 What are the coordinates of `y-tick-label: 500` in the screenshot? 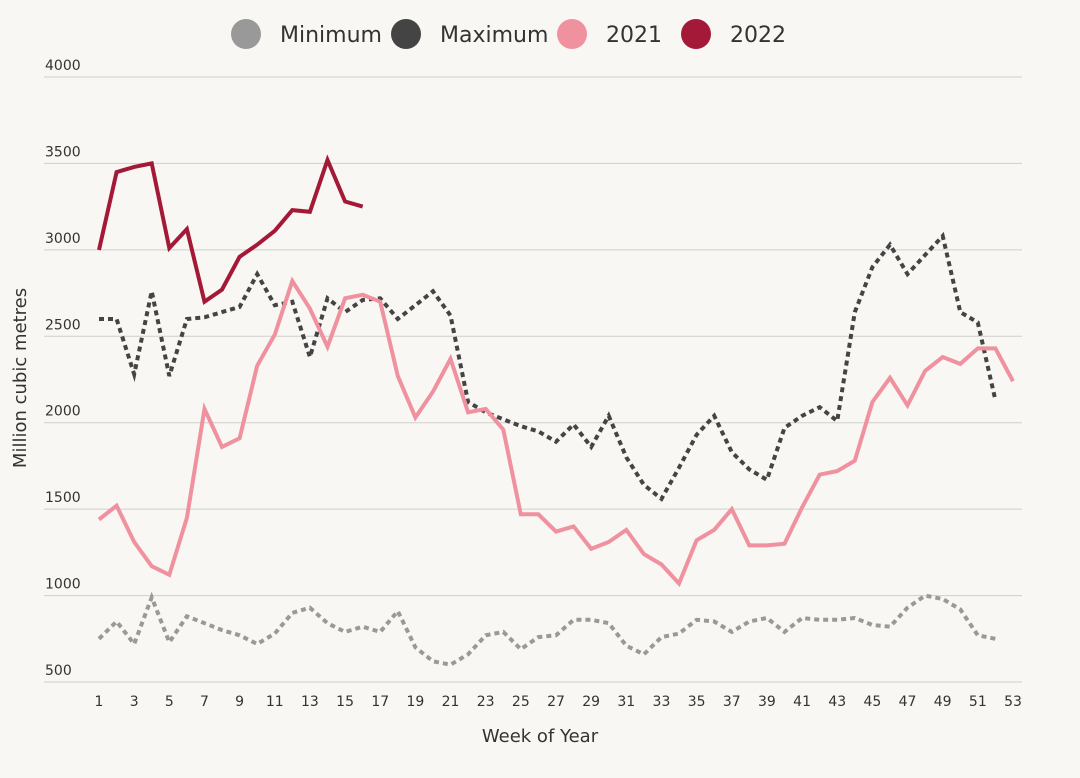 It's located at (58, 671).